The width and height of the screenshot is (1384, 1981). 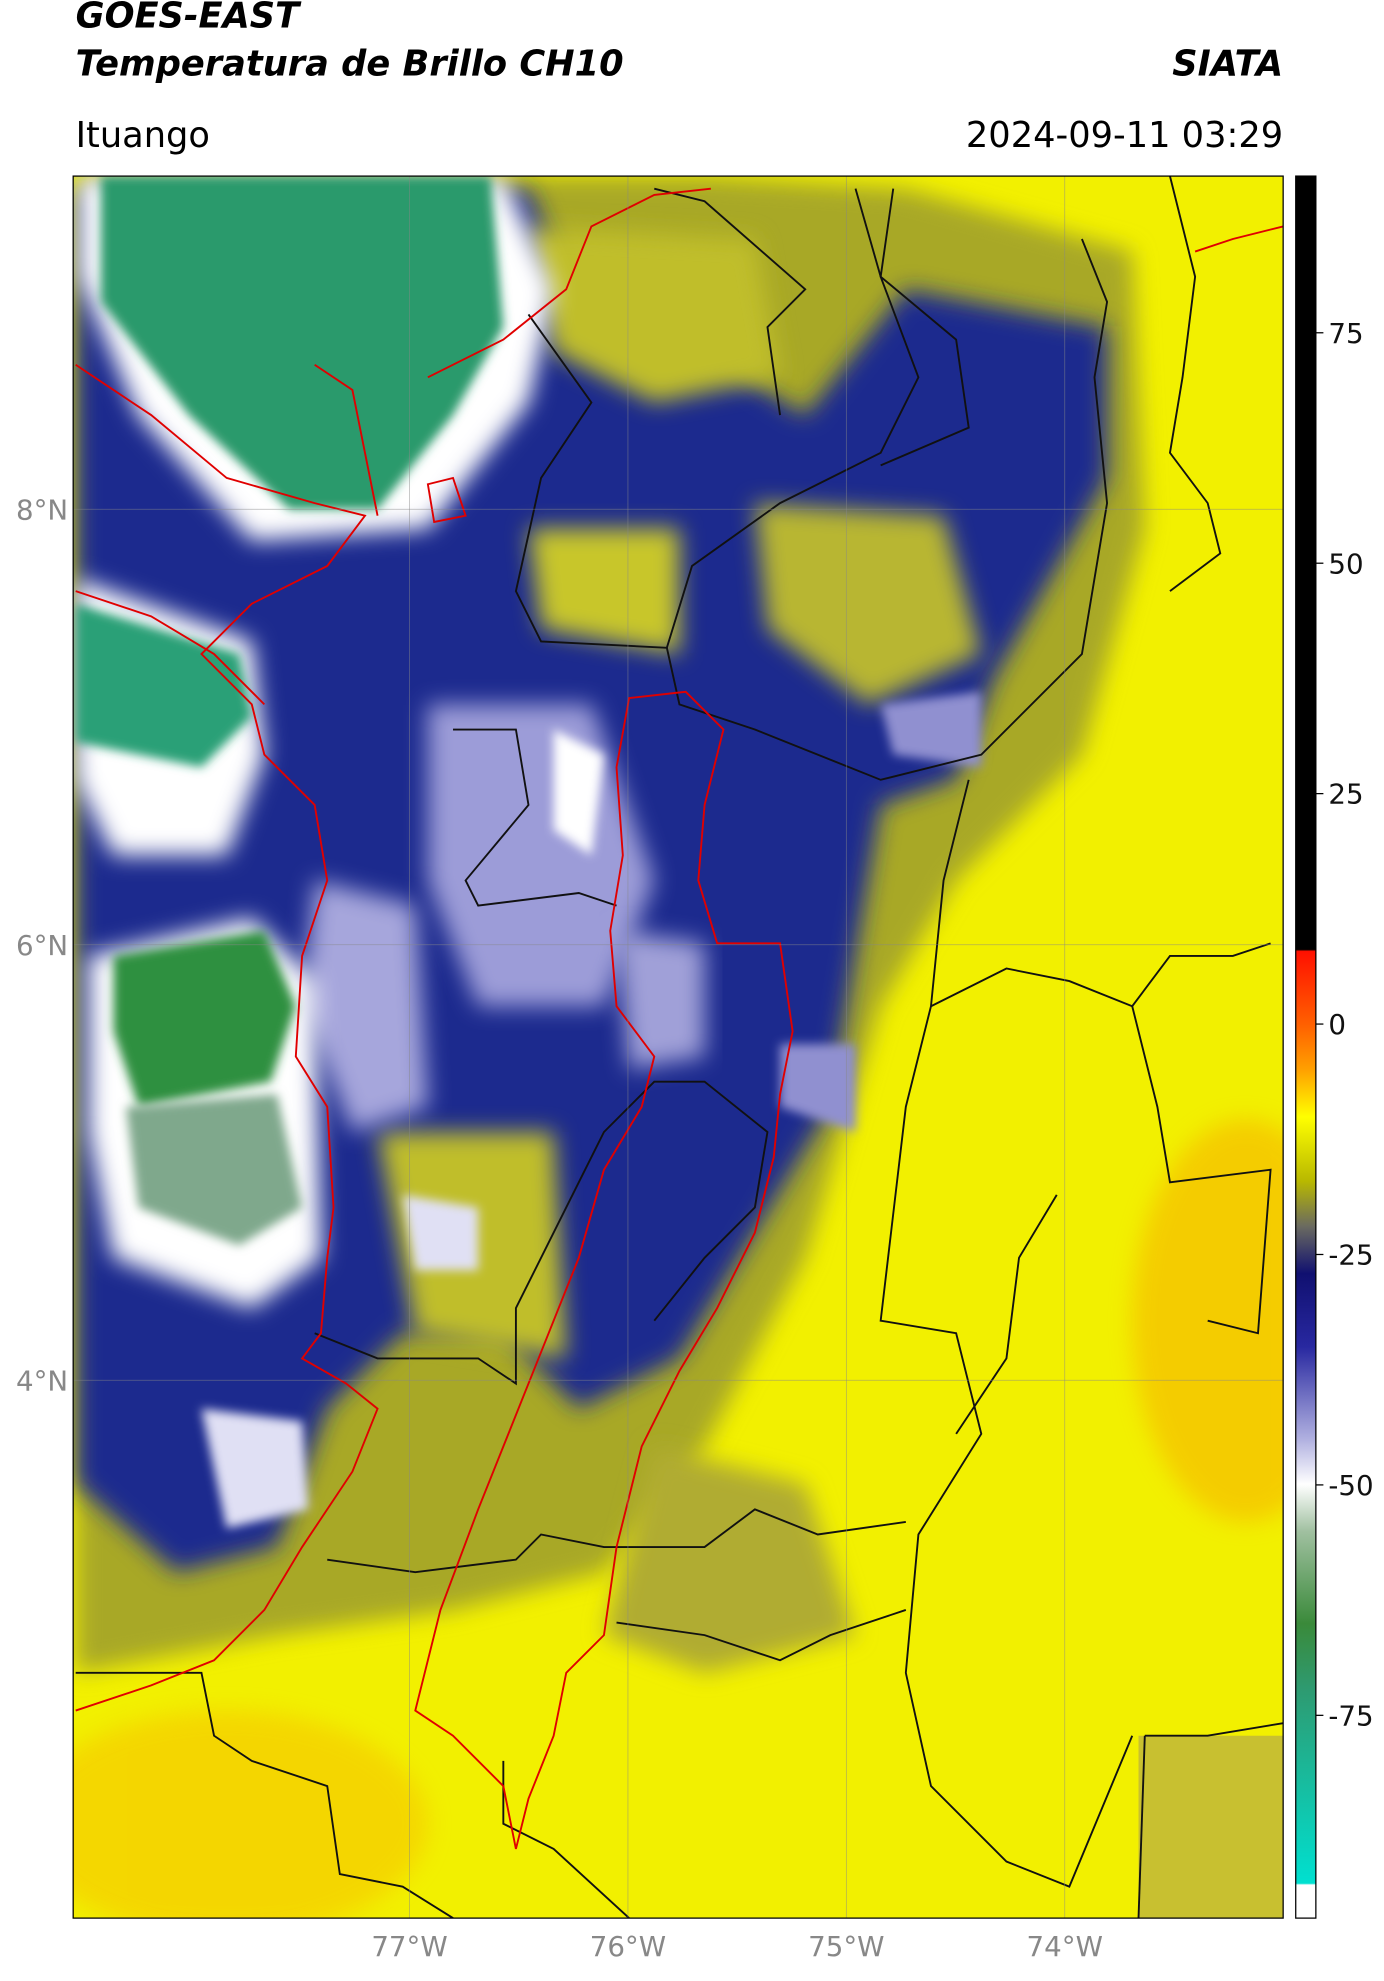 What do you see at coordinates (189, 18) in the screenshot?
I see `title: GOES-EAST` at bounding box center [189, 18].